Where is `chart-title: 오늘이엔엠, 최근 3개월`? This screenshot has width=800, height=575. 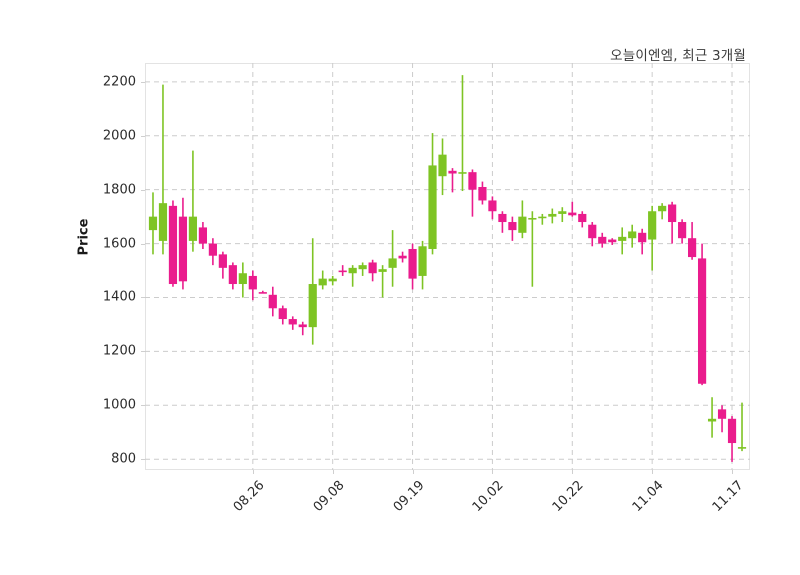
chart-title: 오늘이엔엠, 최근 3개월 is located at coordinates (678, 56).